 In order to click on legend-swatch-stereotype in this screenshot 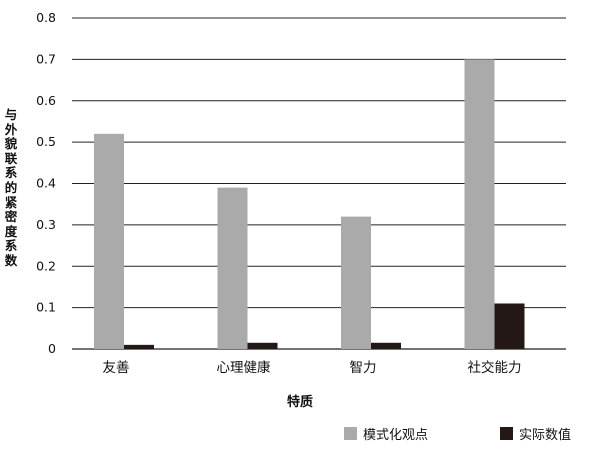, I will do `click(350, 433)`.